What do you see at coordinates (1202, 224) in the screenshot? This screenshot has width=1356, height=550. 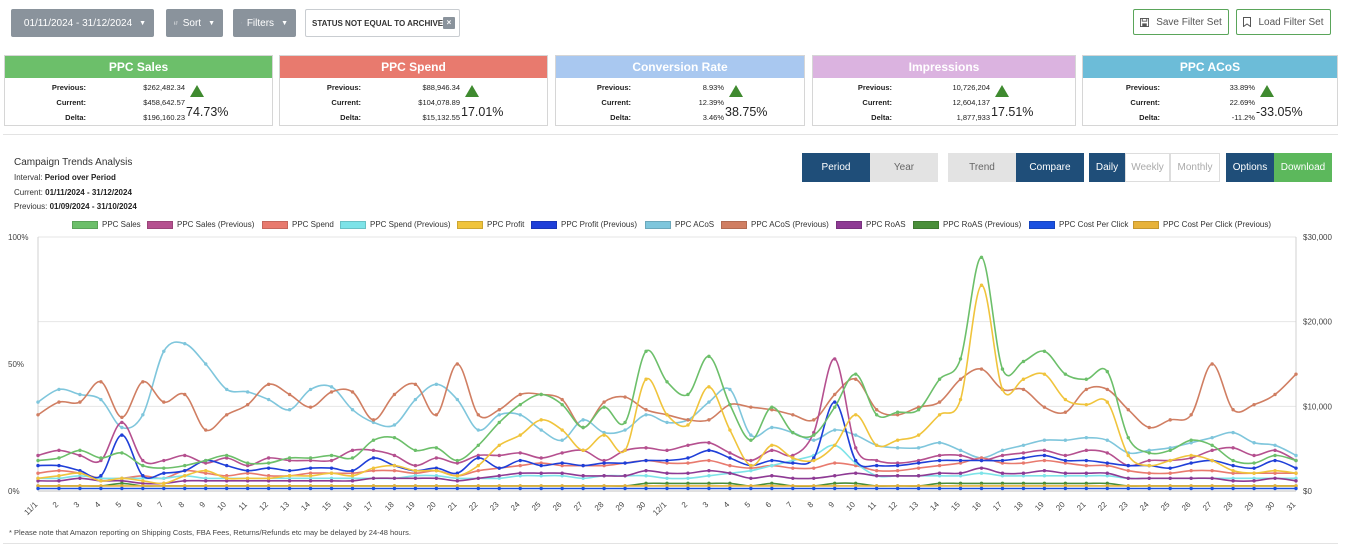 I see `legend-item: PPC Cost Per Click (Previous)` at bounding box center [1202, 224].